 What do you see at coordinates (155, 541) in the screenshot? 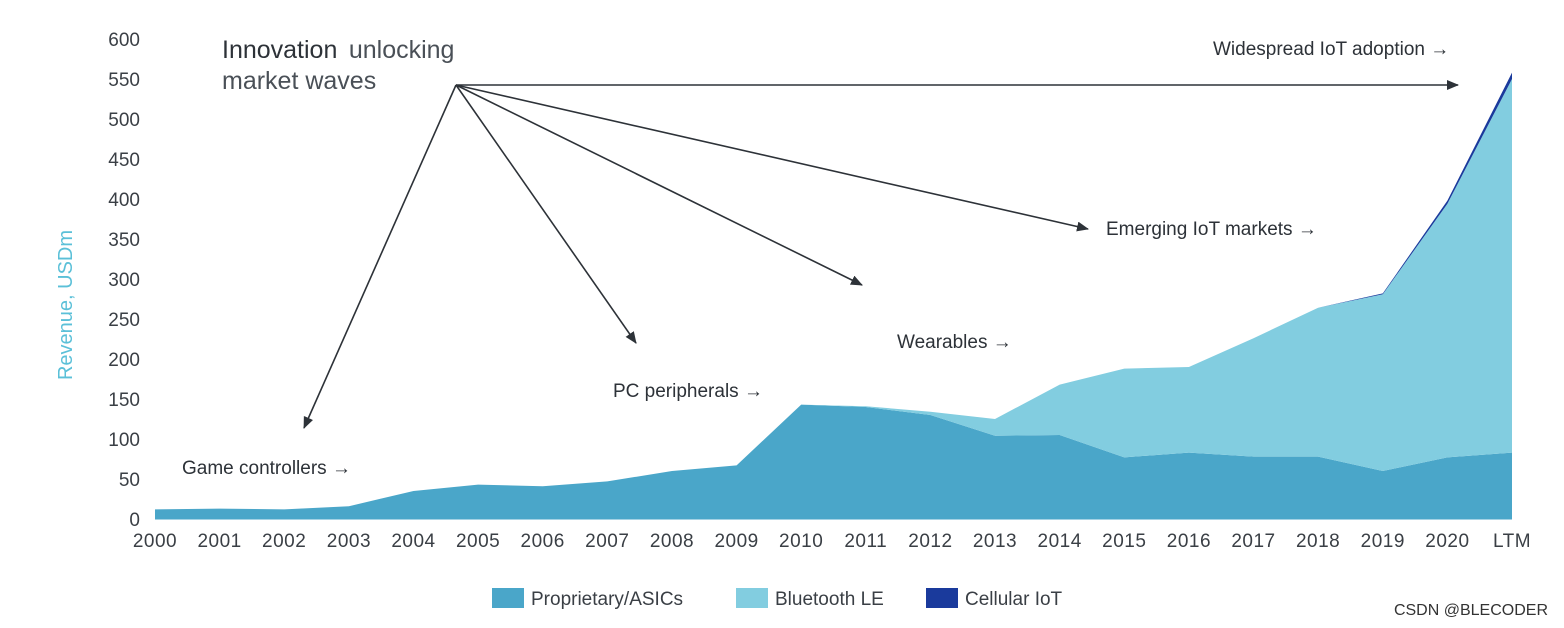
I see `x-tick-label: 2000` at bounding box center [155, 541].